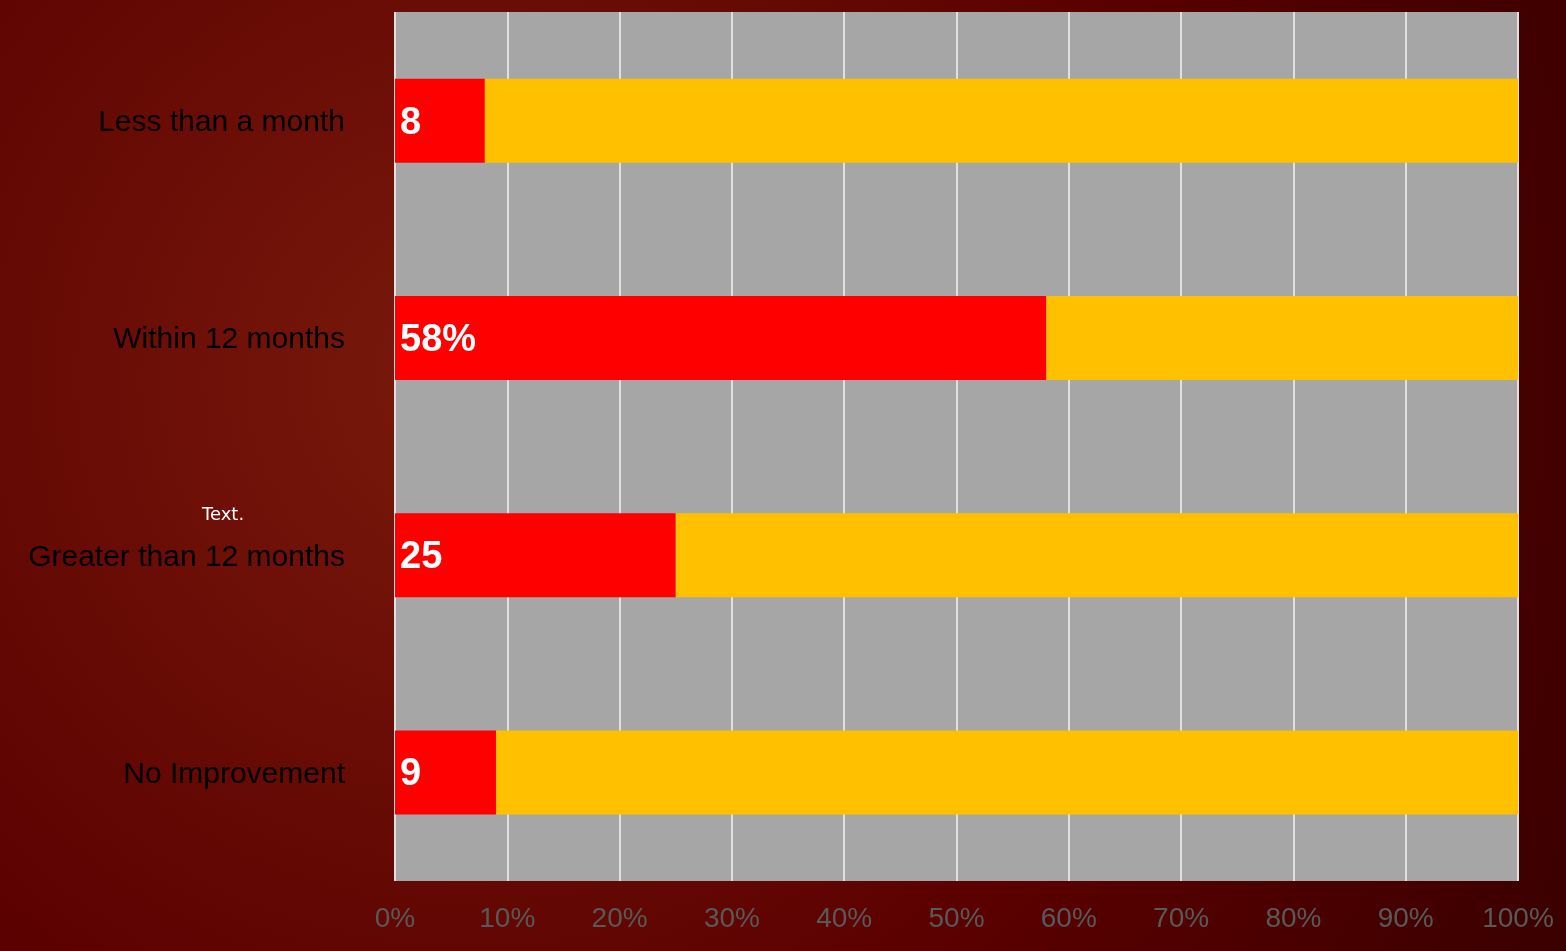 Image resolution: width=1566 pixels, height=951 pixels. What do you see at coordinates (1181, 917) in the screenshot?
I see `x-tick-label: 70%` at bounding box center [1181, 917].